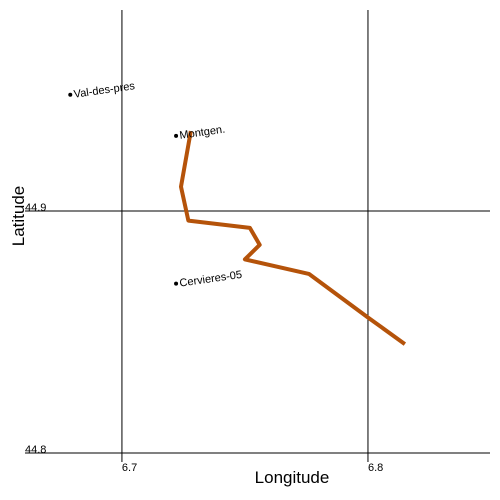  Describe the element at coordinates (35, 450) in the screenshot. I see `y-tick-label: 44.8` at that location.